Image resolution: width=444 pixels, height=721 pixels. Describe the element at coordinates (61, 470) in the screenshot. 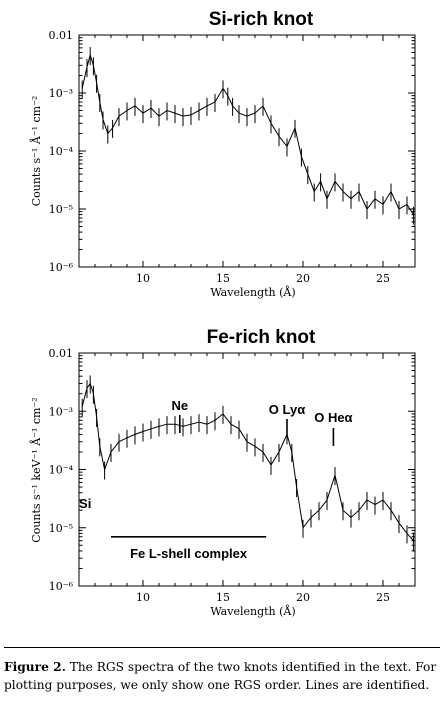

I see `panel2-ytick-label: 10⁻⁴` at that location.